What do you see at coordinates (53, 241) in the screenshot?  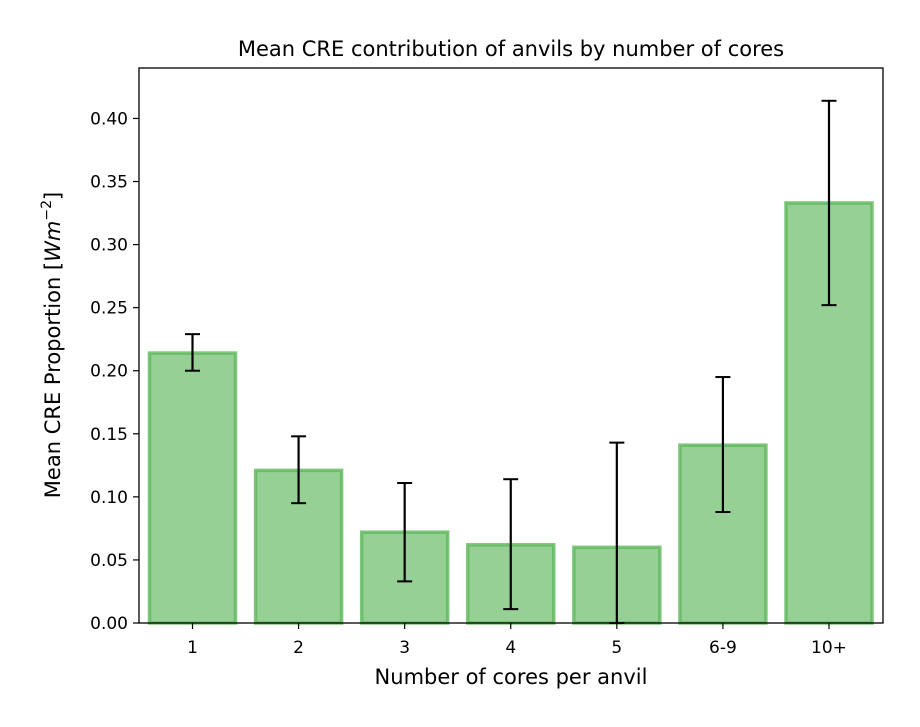 I see `y-axis-label-unit: Wm` at bounding box center [53, 241].